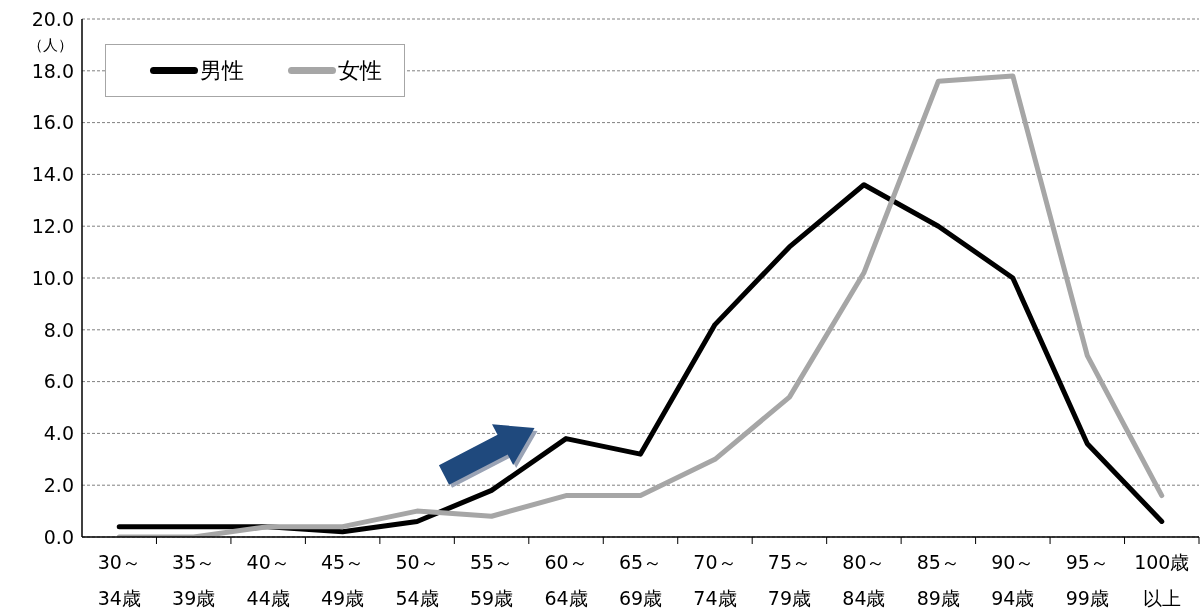 The height and width of the screenshot is (614, 1201). I want to click on x-tick-label: 60～64歳, so click(566, 580).